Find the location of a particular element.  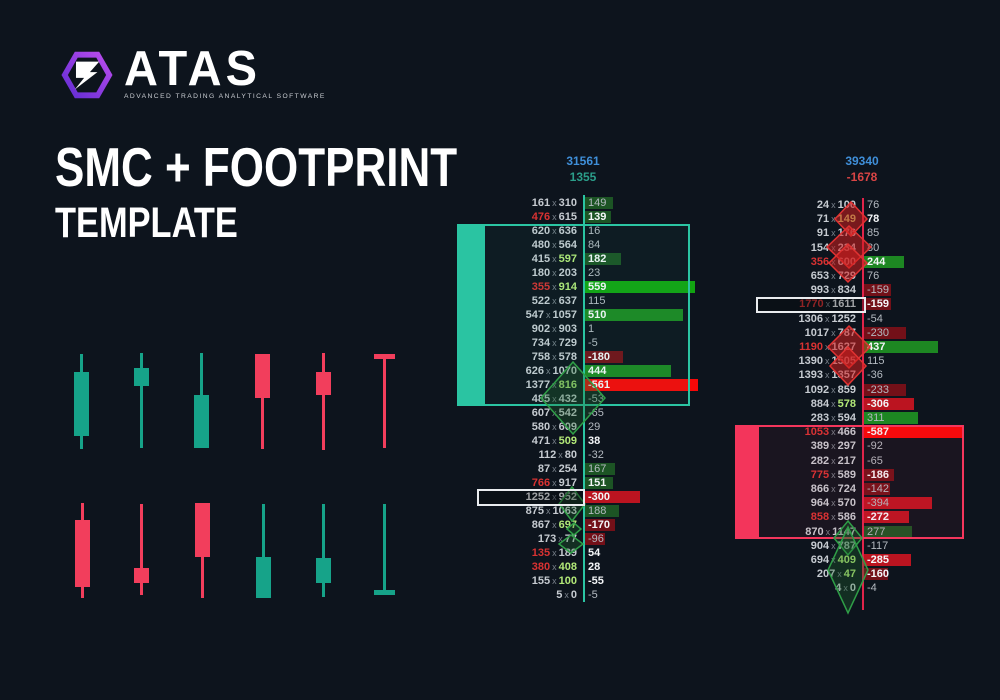

delta-value: -394 is located at coordinates (878, 503).